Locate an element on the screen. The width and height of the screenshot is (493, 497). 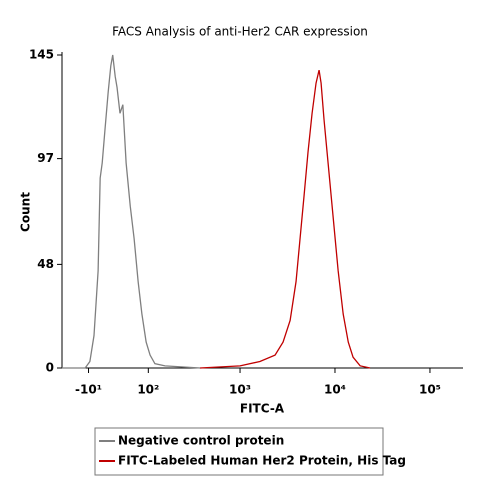
x-tick-label: 10⁵ is located at coordinates (430, 390).